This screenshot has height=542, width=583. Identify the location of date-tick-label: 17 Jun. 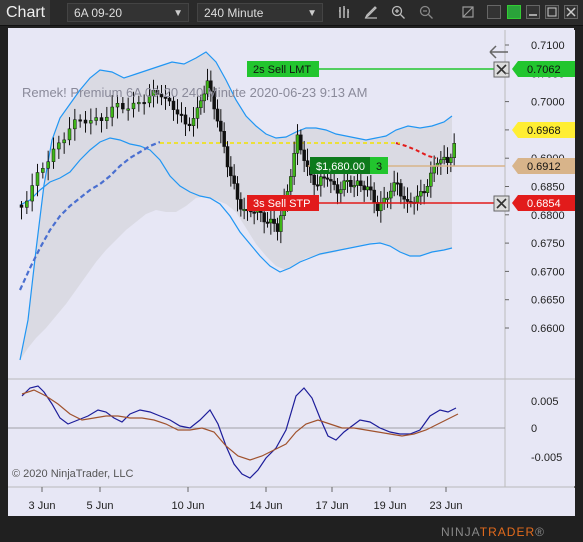
(331, 506).